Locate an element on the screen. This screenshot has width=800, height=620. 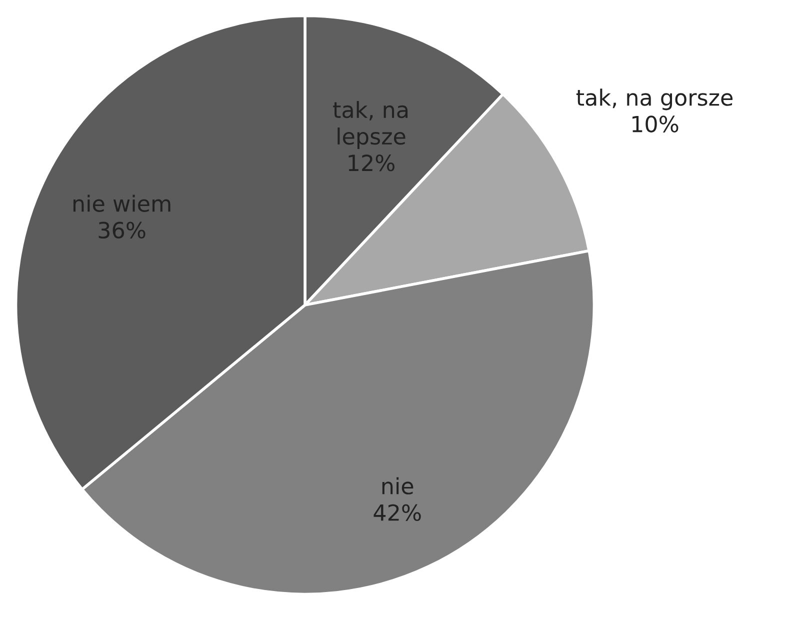
slice-label: tak, na gorsze is located at coordinates (654, 99).